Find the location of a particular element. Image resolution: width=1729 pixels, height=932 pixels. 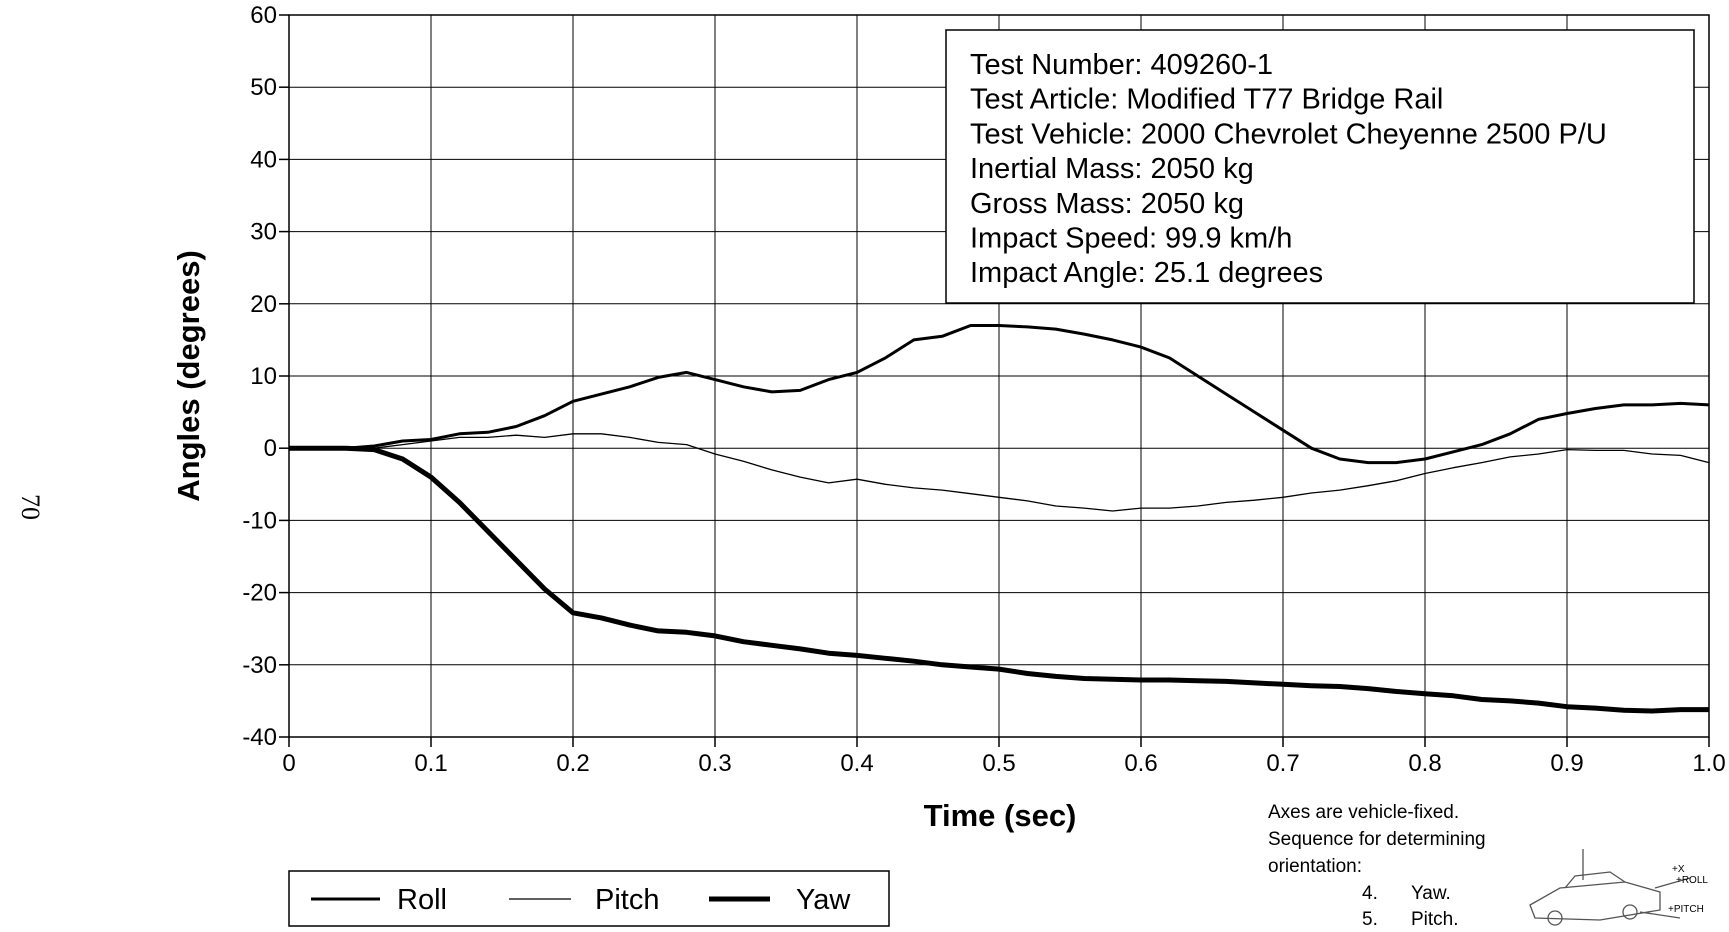

y-tick-label: 50 is located at coordinates (263, 87).